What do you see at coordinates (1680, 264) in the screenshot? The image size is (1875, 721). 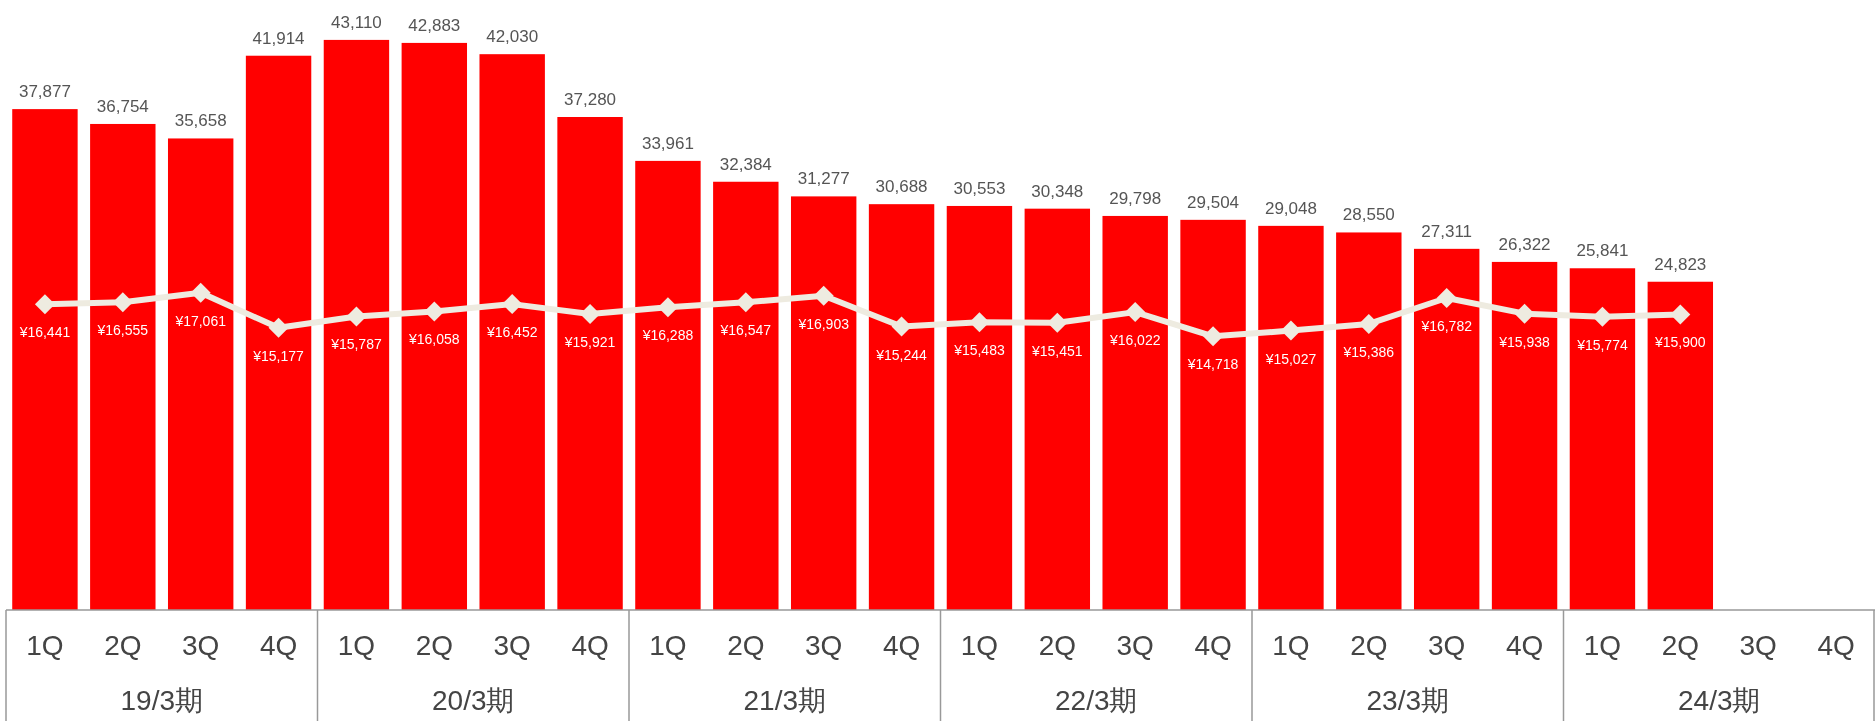 I see `data-label: 24,823` at bounding box center [1680, 264].